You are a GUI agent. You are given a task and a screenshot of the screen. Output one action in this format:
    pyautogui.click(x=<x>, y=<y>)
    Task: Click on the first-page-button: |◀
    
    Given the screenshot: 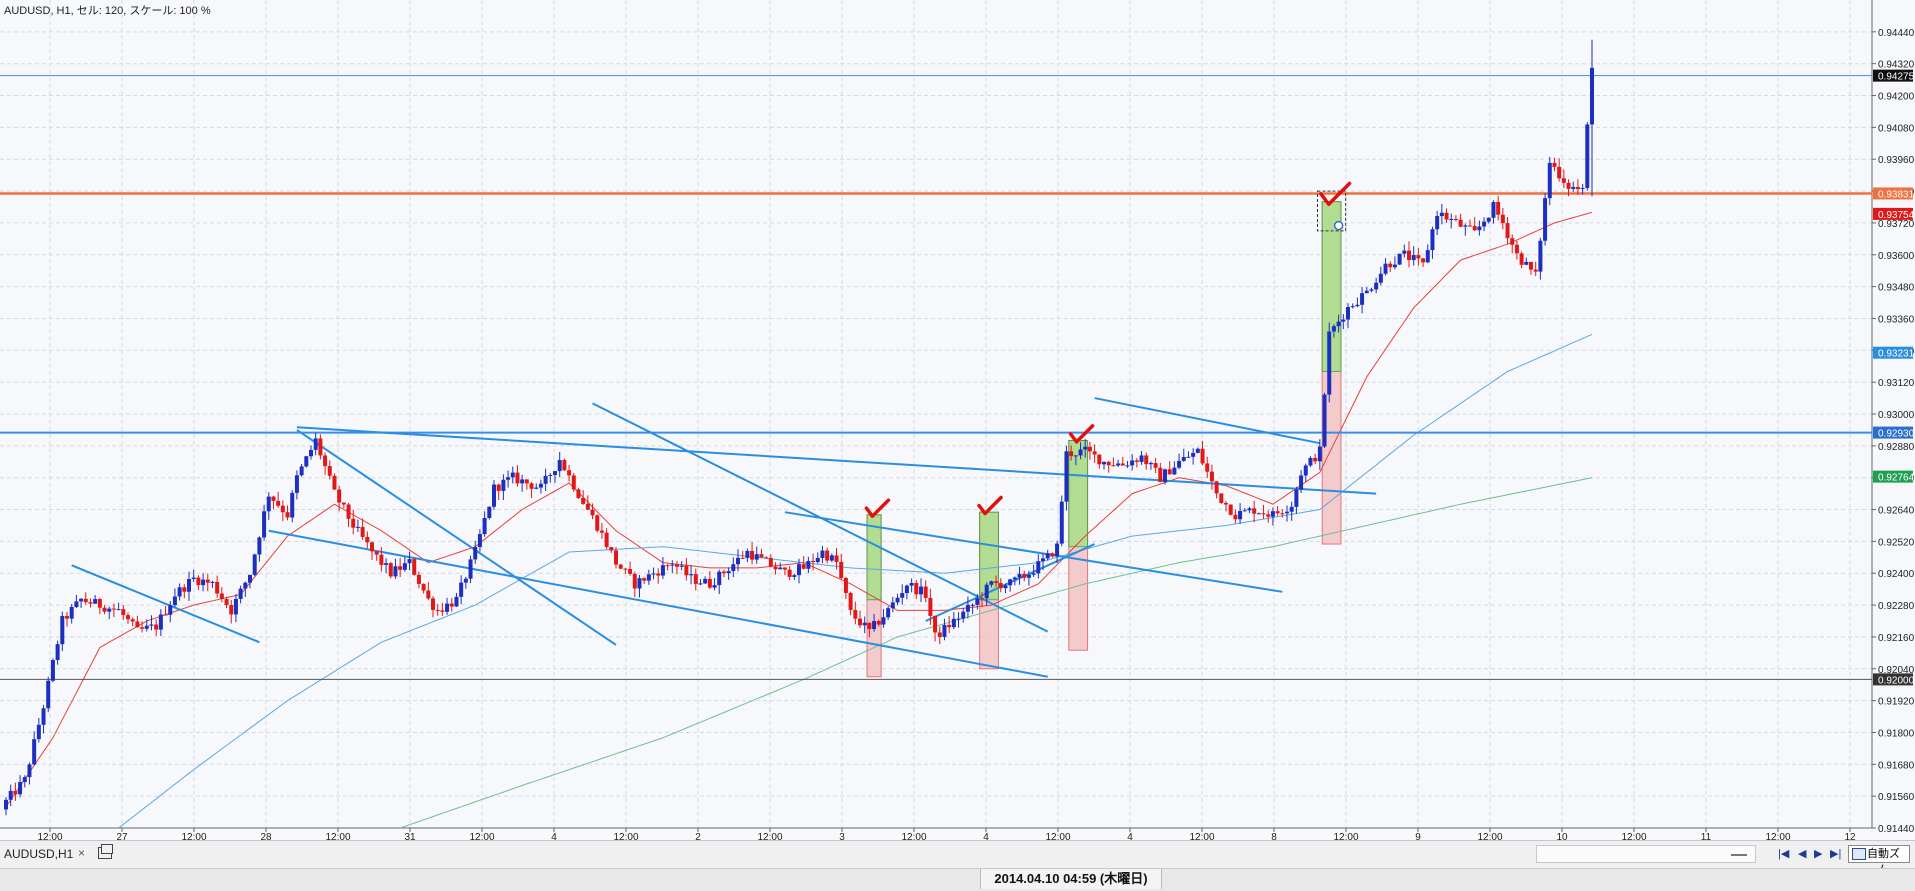 What is the action you would take?
    pyautogui.click(x=1784, y=854)
    